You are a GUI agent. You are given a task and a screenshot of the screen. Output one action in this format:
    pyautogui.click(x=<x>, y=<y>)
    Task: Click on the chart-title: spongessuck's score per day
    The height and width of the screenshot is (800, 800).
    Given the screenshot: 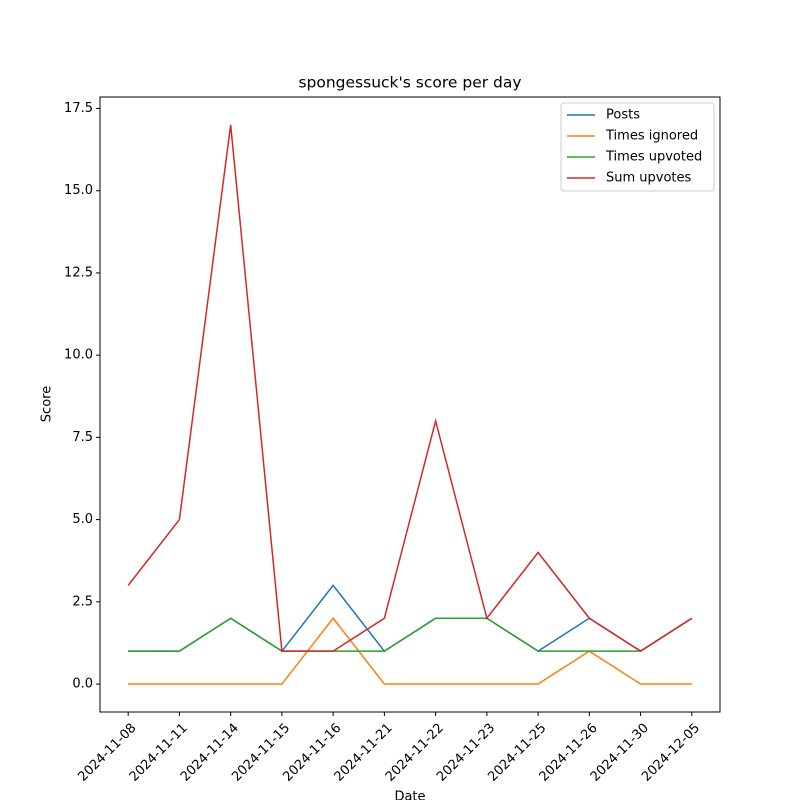 What is the action you would take?
    pyautogui.click(x=409, y=83)
    